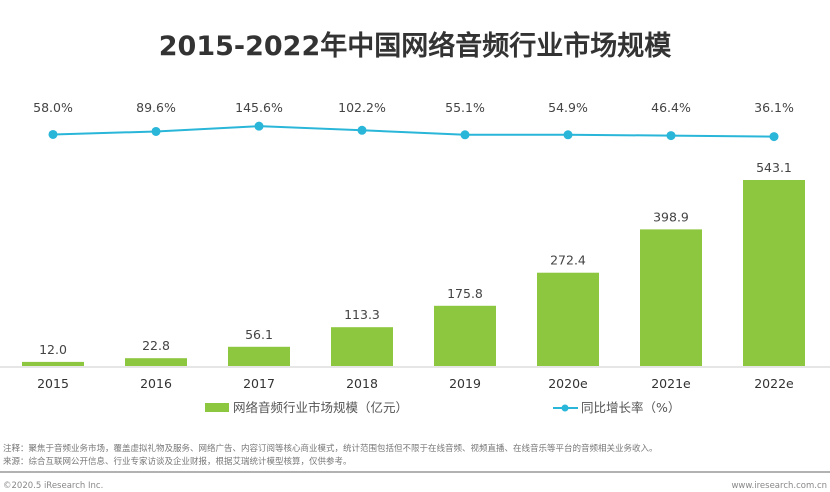 The image size is (830, 492). Describe the element at coordinates (568, 383) in the screenshot. I see `x-tick-label: 2020e` at that location.